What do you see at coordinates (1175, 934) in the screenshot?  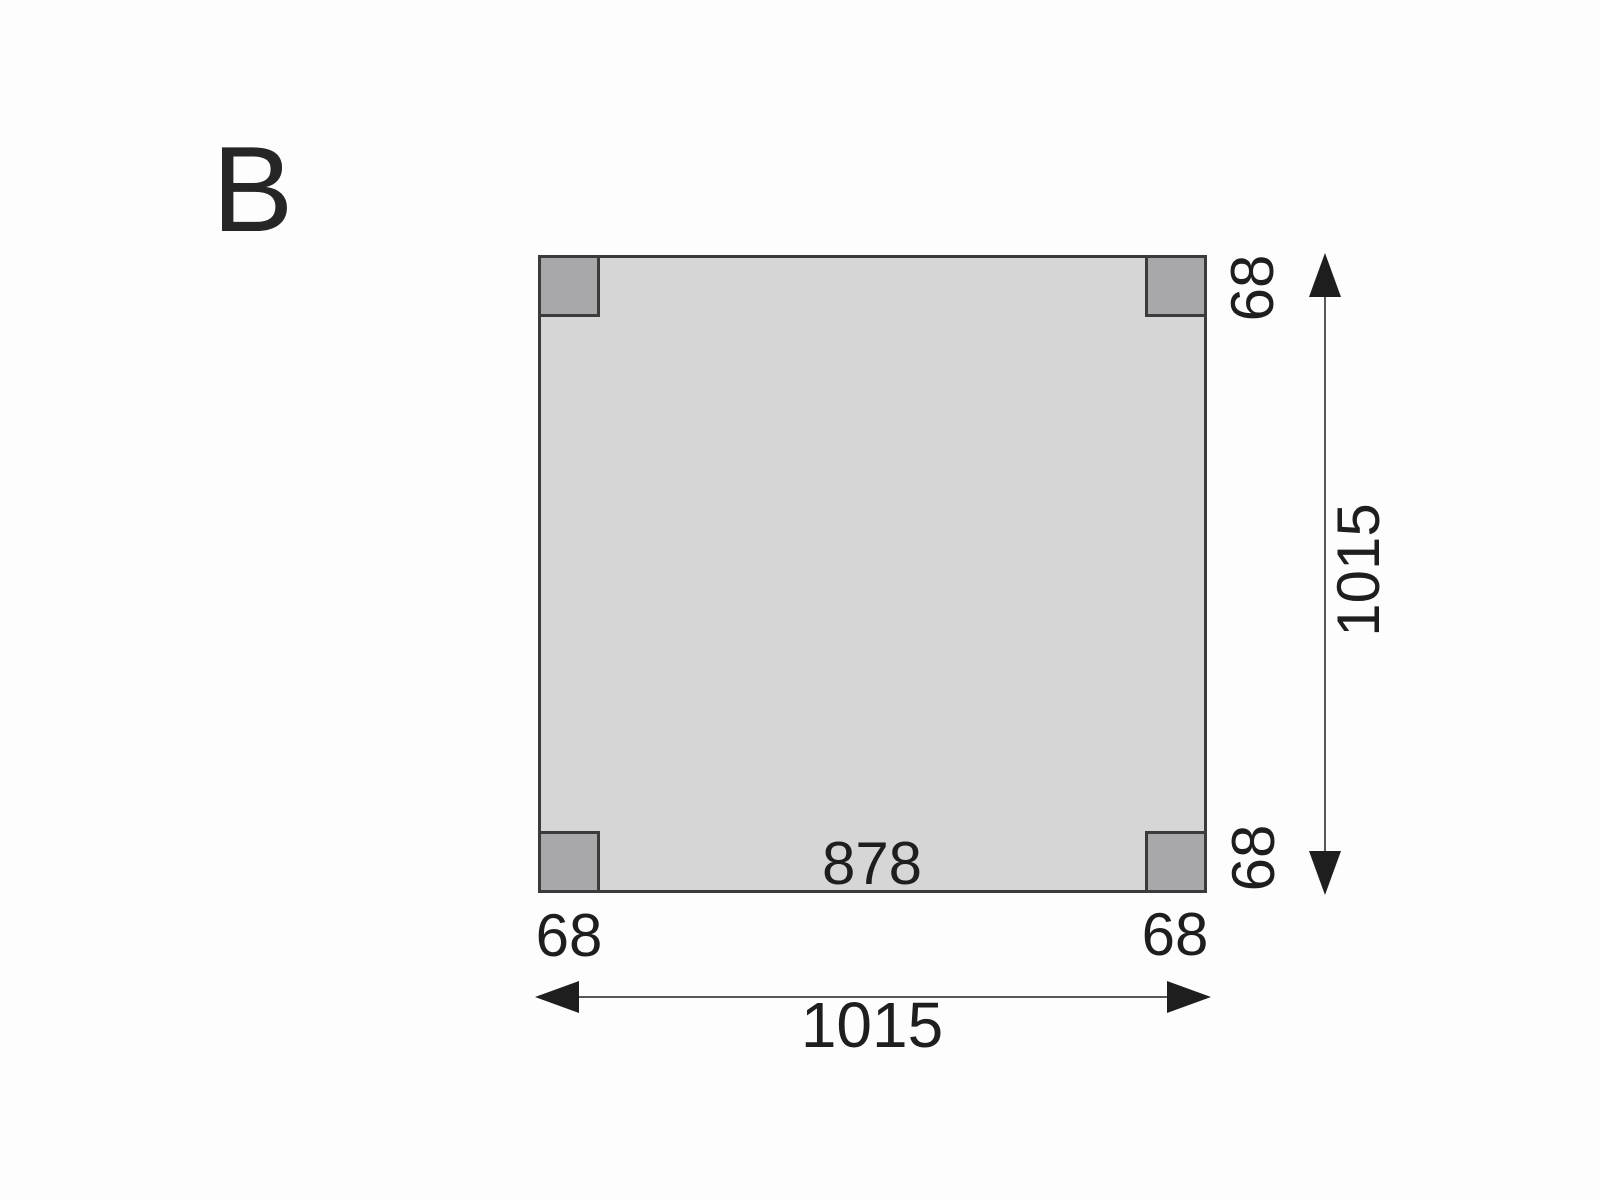 I see `dim-post-bottom-right: 68` at bounding box center [1175, 934].